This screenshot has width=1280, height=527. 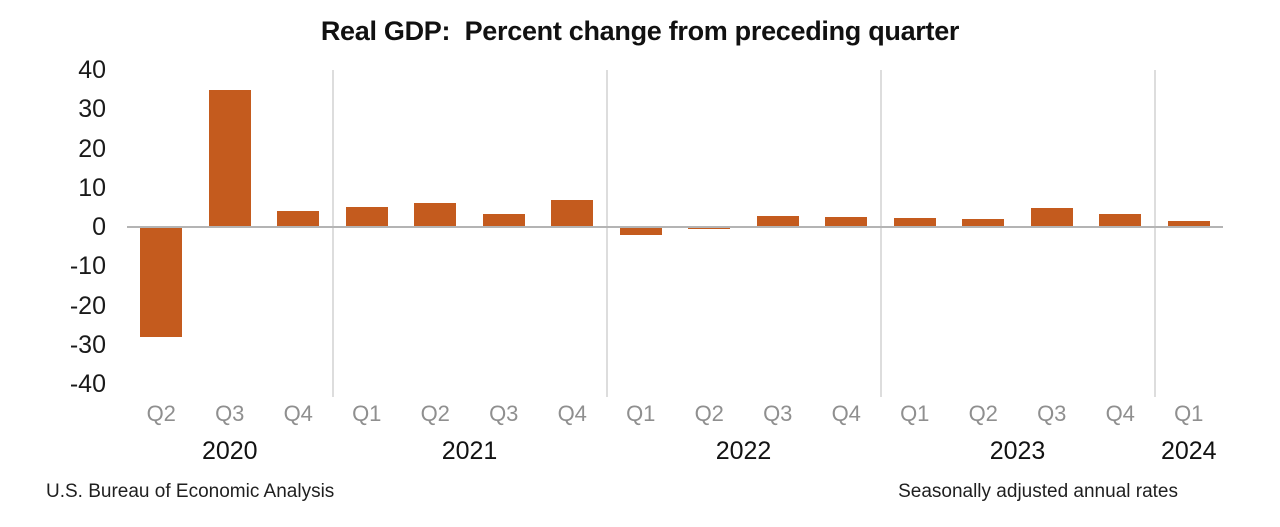 What do you see at coordinates (92, 148) in the screenshot?
I see `y-axis-tick-label: 20` at bounding box center [92, 148].